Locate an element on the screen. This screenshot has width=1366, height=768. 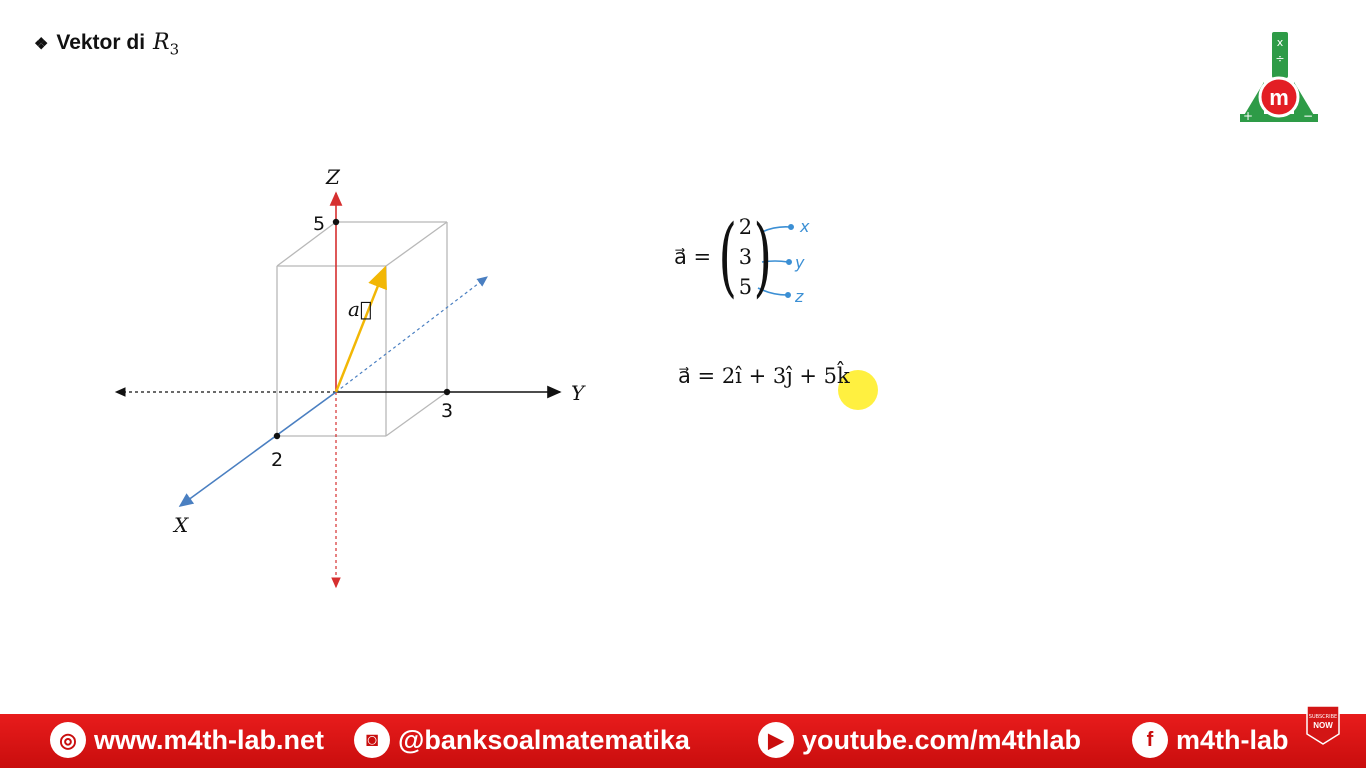
annotation-x: x is located at coordinates (804, 226).